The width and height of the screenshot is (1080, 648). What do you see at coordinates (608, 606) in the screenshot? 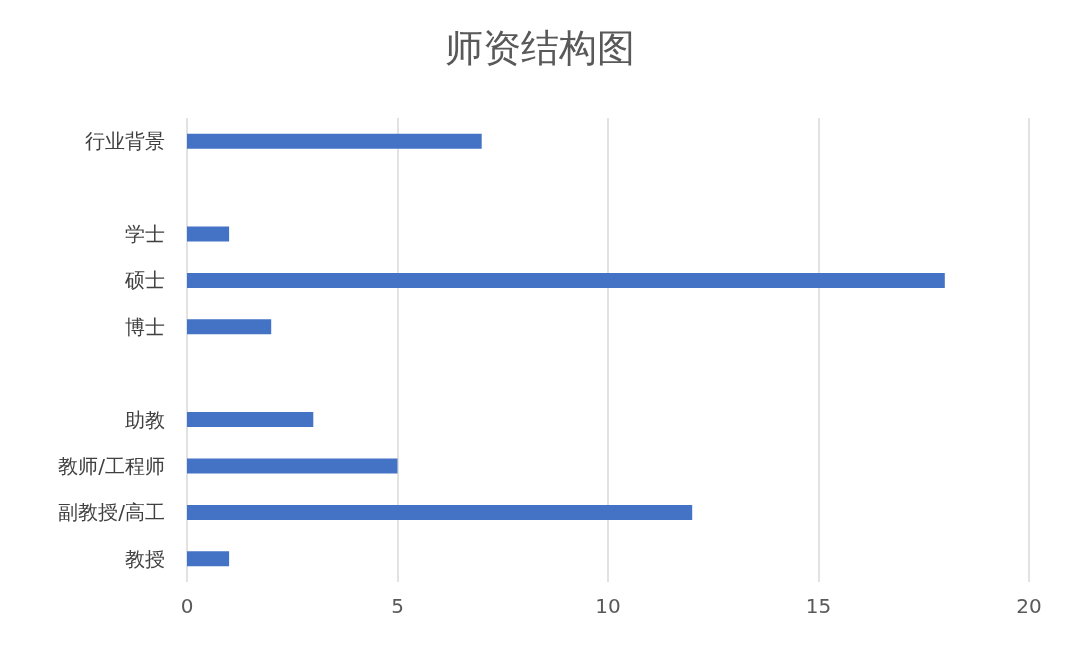
I see `x-tick-label: 10` at bounding box center [608, 606].